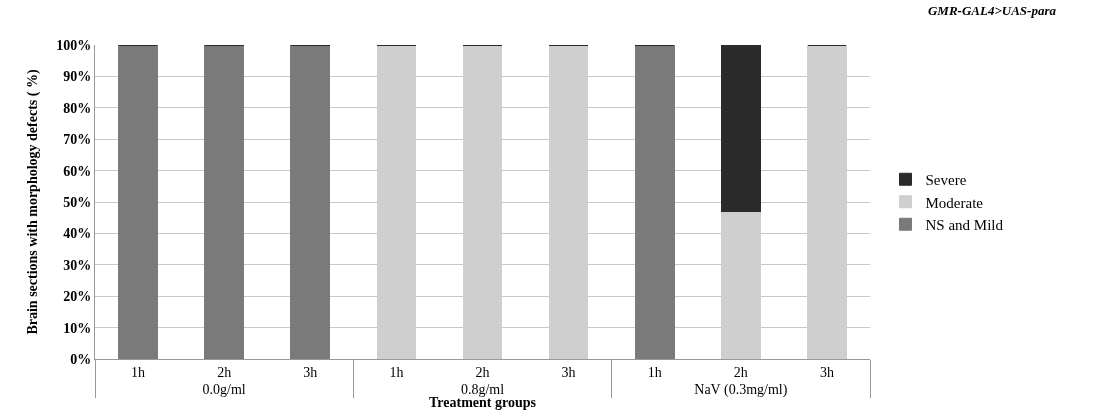 The width and height of the screenshot is (1100, 419). Describe the element at coordinates (32, 202) in the screenshot. I see `y-axis-title: Brain sections with morphology defects ( %)` at that location.